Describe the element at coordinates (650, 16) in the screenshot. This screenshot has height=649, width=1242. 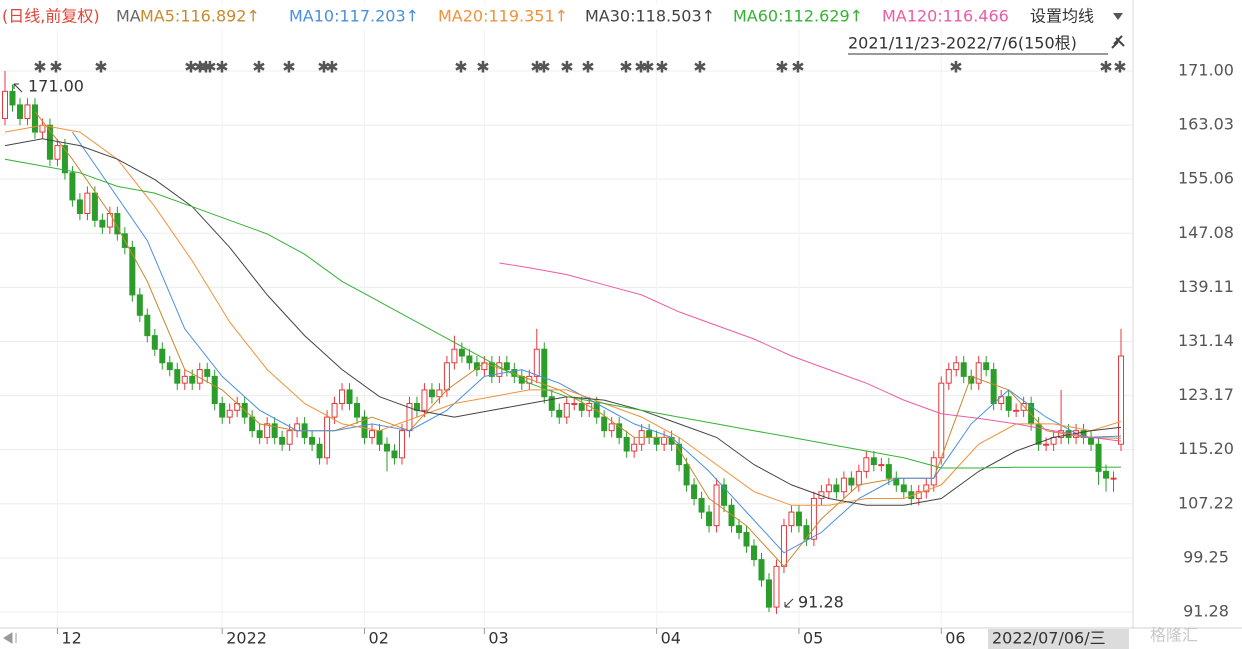
I see `legend-entry: MA30:118.503↑` at that location.